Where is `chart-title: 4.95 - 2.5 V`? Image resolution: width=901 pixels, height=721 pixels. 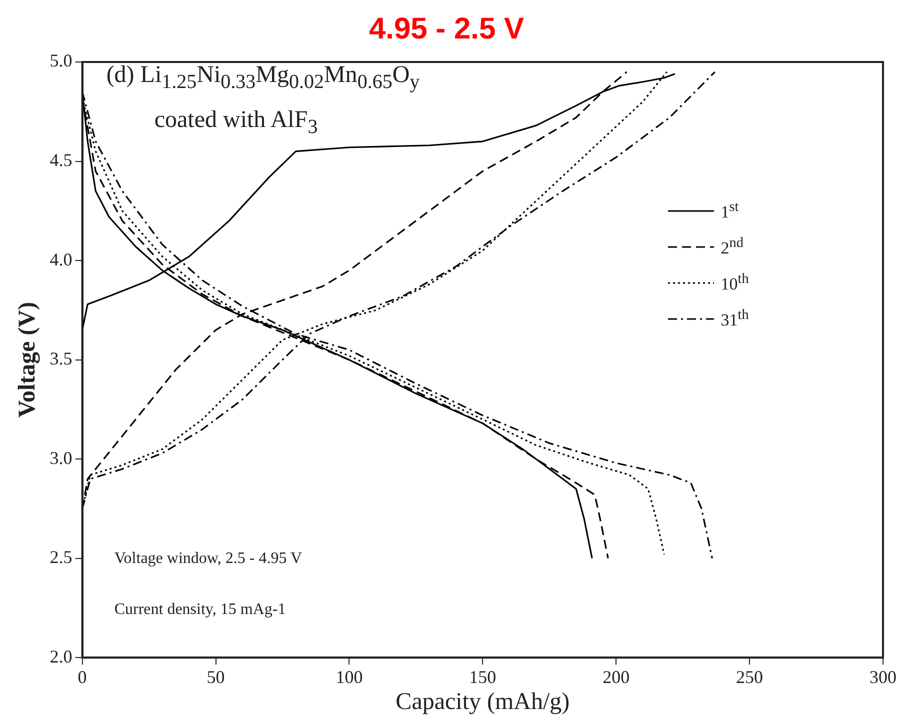 chart-title: 4.95 - 2.5 V is located at coordinates (446, 29).